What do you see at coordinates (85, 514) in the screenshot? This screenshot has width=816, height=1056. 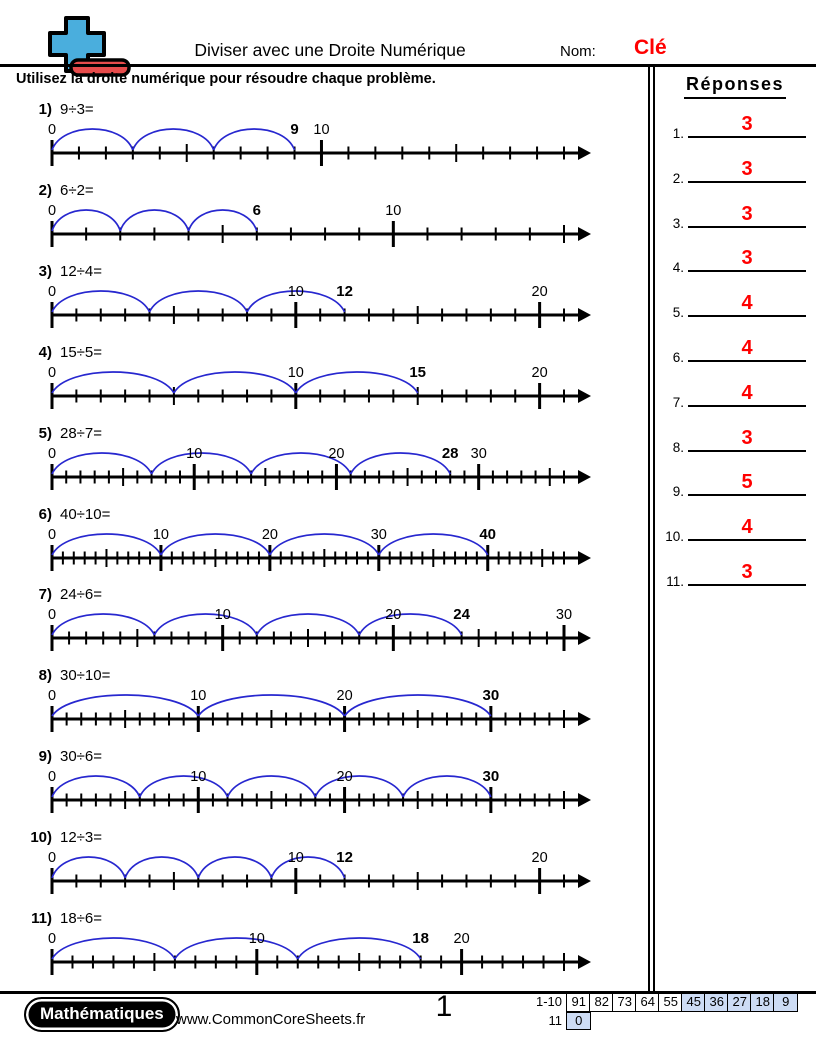 I see `problem-expression: 40÷10=` at bounding box center [85, 514].